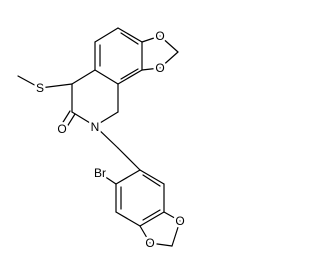  Describe the element at coordinates (40, 88) in the screenshot. I see `atom-label: S` at that location.